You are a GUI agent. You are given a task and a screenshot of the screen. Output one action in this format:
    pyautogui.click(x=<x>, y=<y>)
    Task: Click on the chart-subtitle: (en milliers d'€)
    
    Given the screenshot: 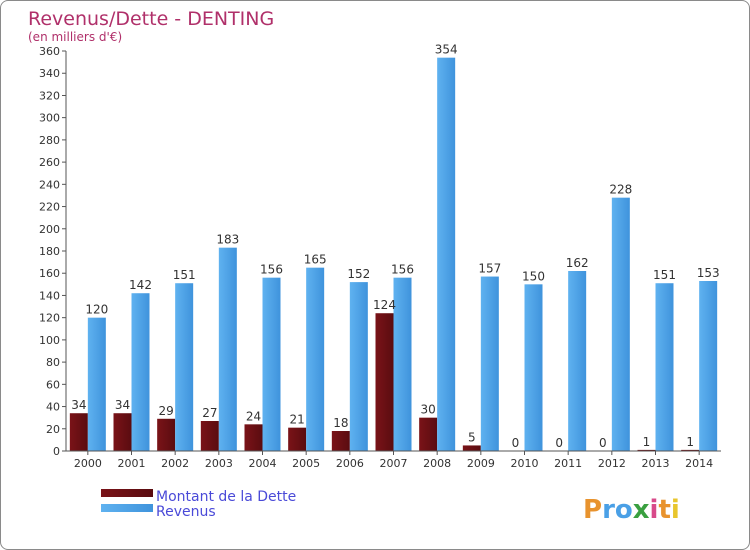 What is the action you would take?
    pyautogui.click(x=75, y=37)
    